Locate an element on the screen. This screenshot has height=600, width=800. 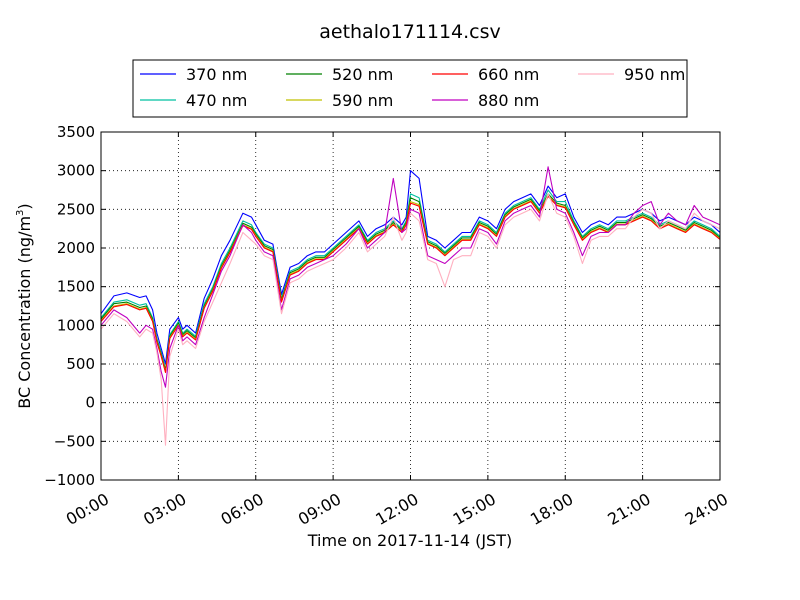
x-tick-label: 12:00 is located at coordinates (396, 509).